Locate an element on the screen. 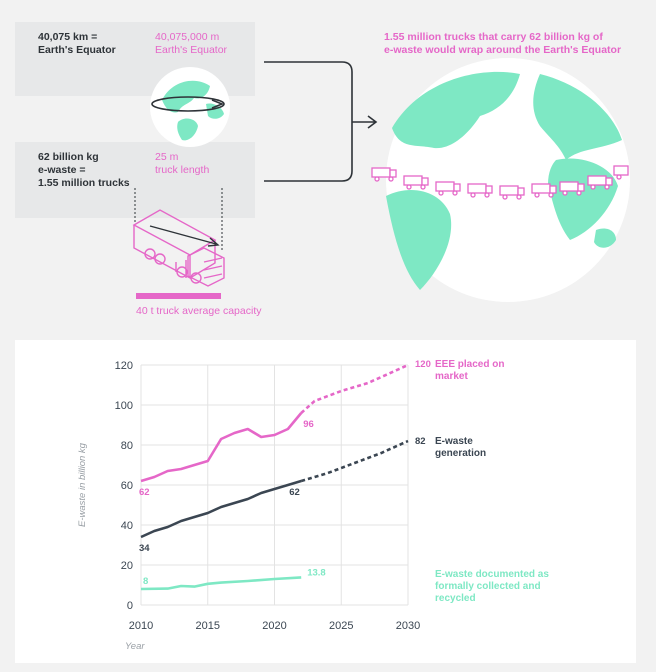  y-tick-label: 20 is located at coordinates (127, 566).